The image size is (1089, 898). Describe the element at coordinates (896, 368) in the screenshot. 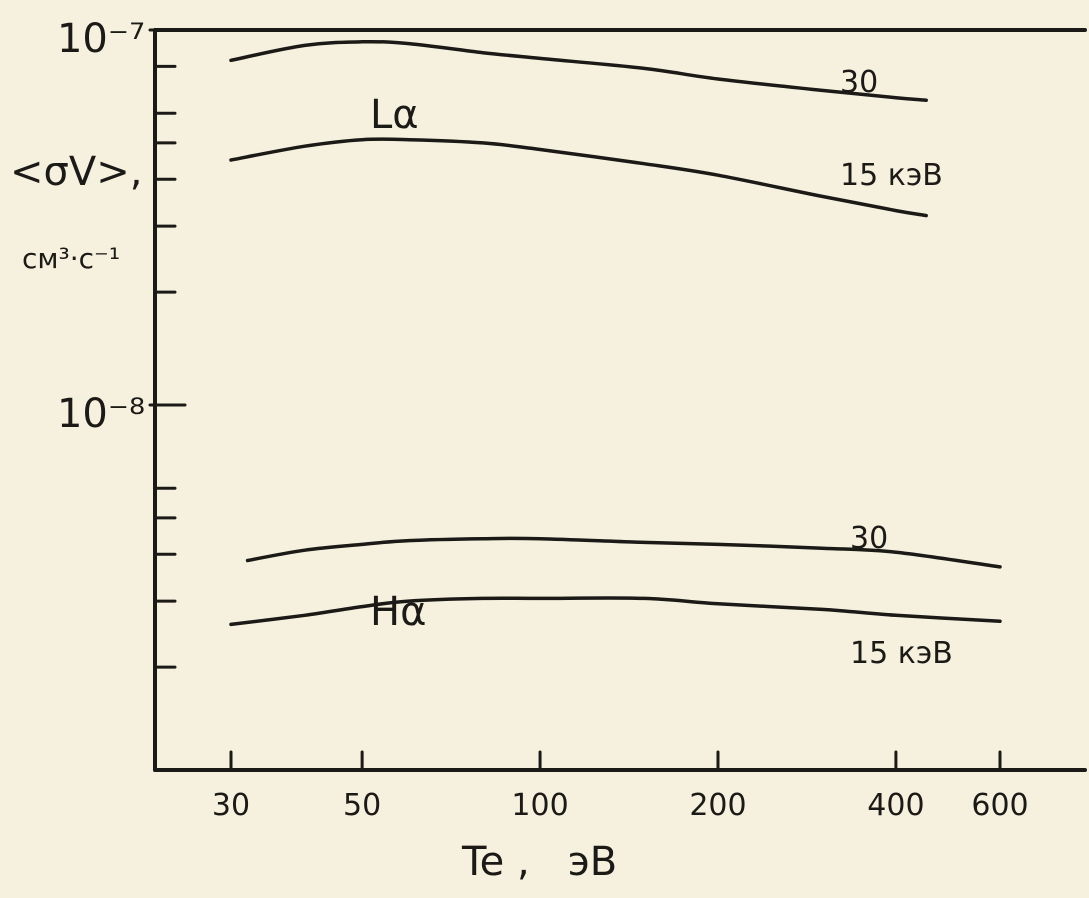

I see `series-labels: 30 15 кэВ 30 15 кэВ` at that location.